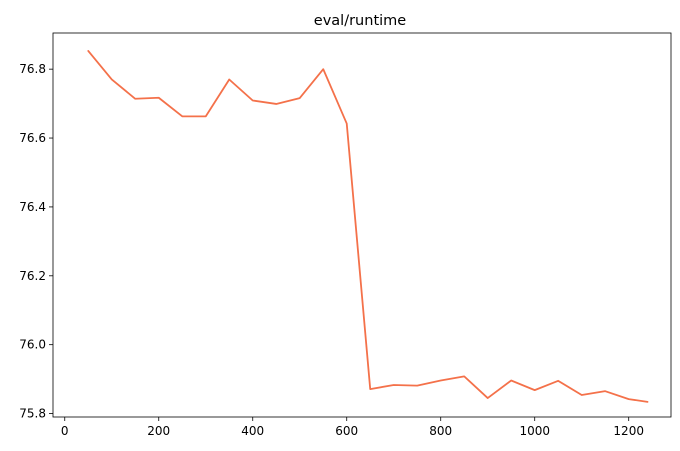 This screenshot has height=451, width=680. Describe the element at coordinates (534, 431) in the screenshot. I see `x-tick-label: 1000` at that location.